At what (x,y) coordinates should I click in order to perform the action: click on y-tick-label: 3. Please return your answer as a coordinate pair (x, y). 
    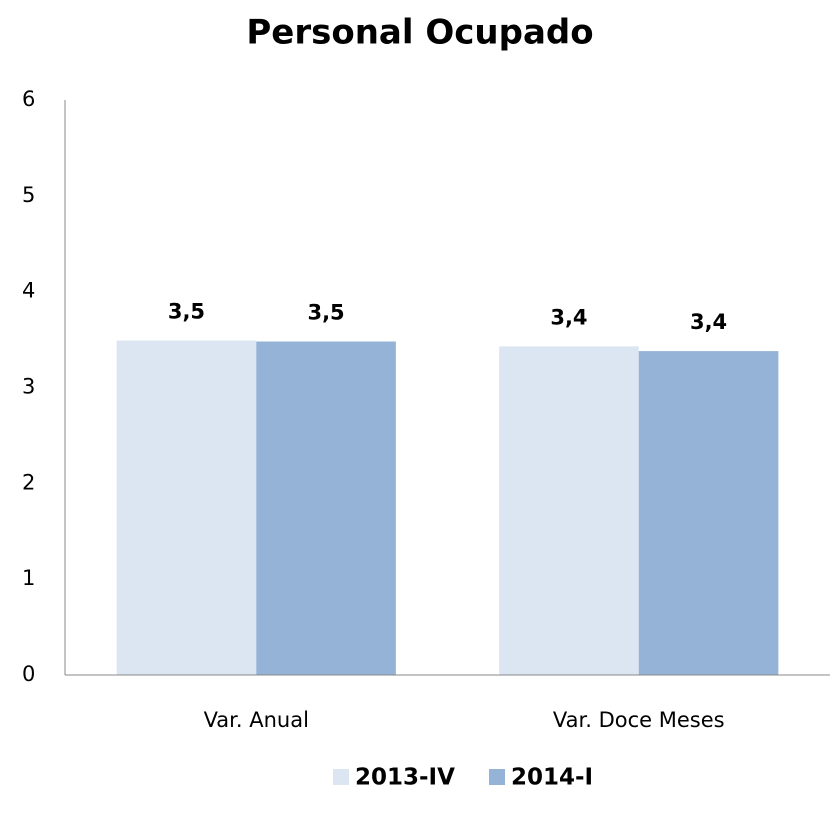
    Looking at the image, I should click on (28, 387).